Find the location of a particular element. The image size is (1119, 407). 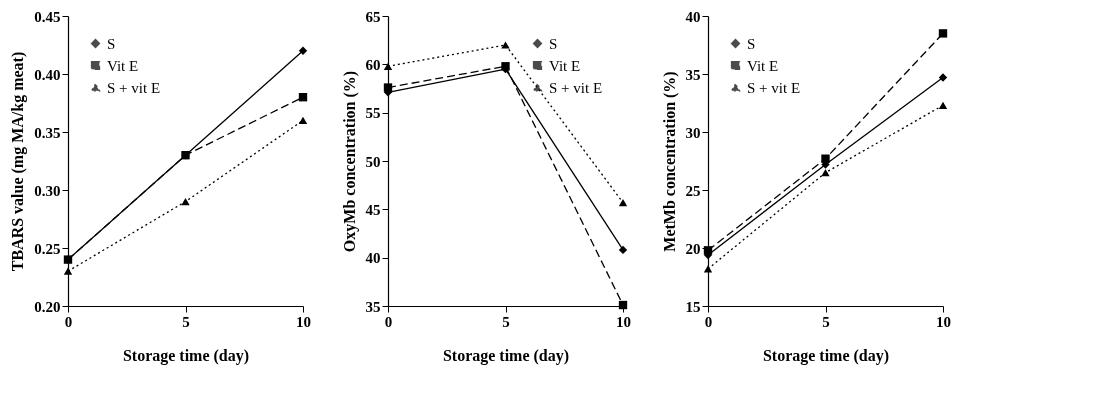

y-tick-label: 20 is located at coordinates (693, 248).